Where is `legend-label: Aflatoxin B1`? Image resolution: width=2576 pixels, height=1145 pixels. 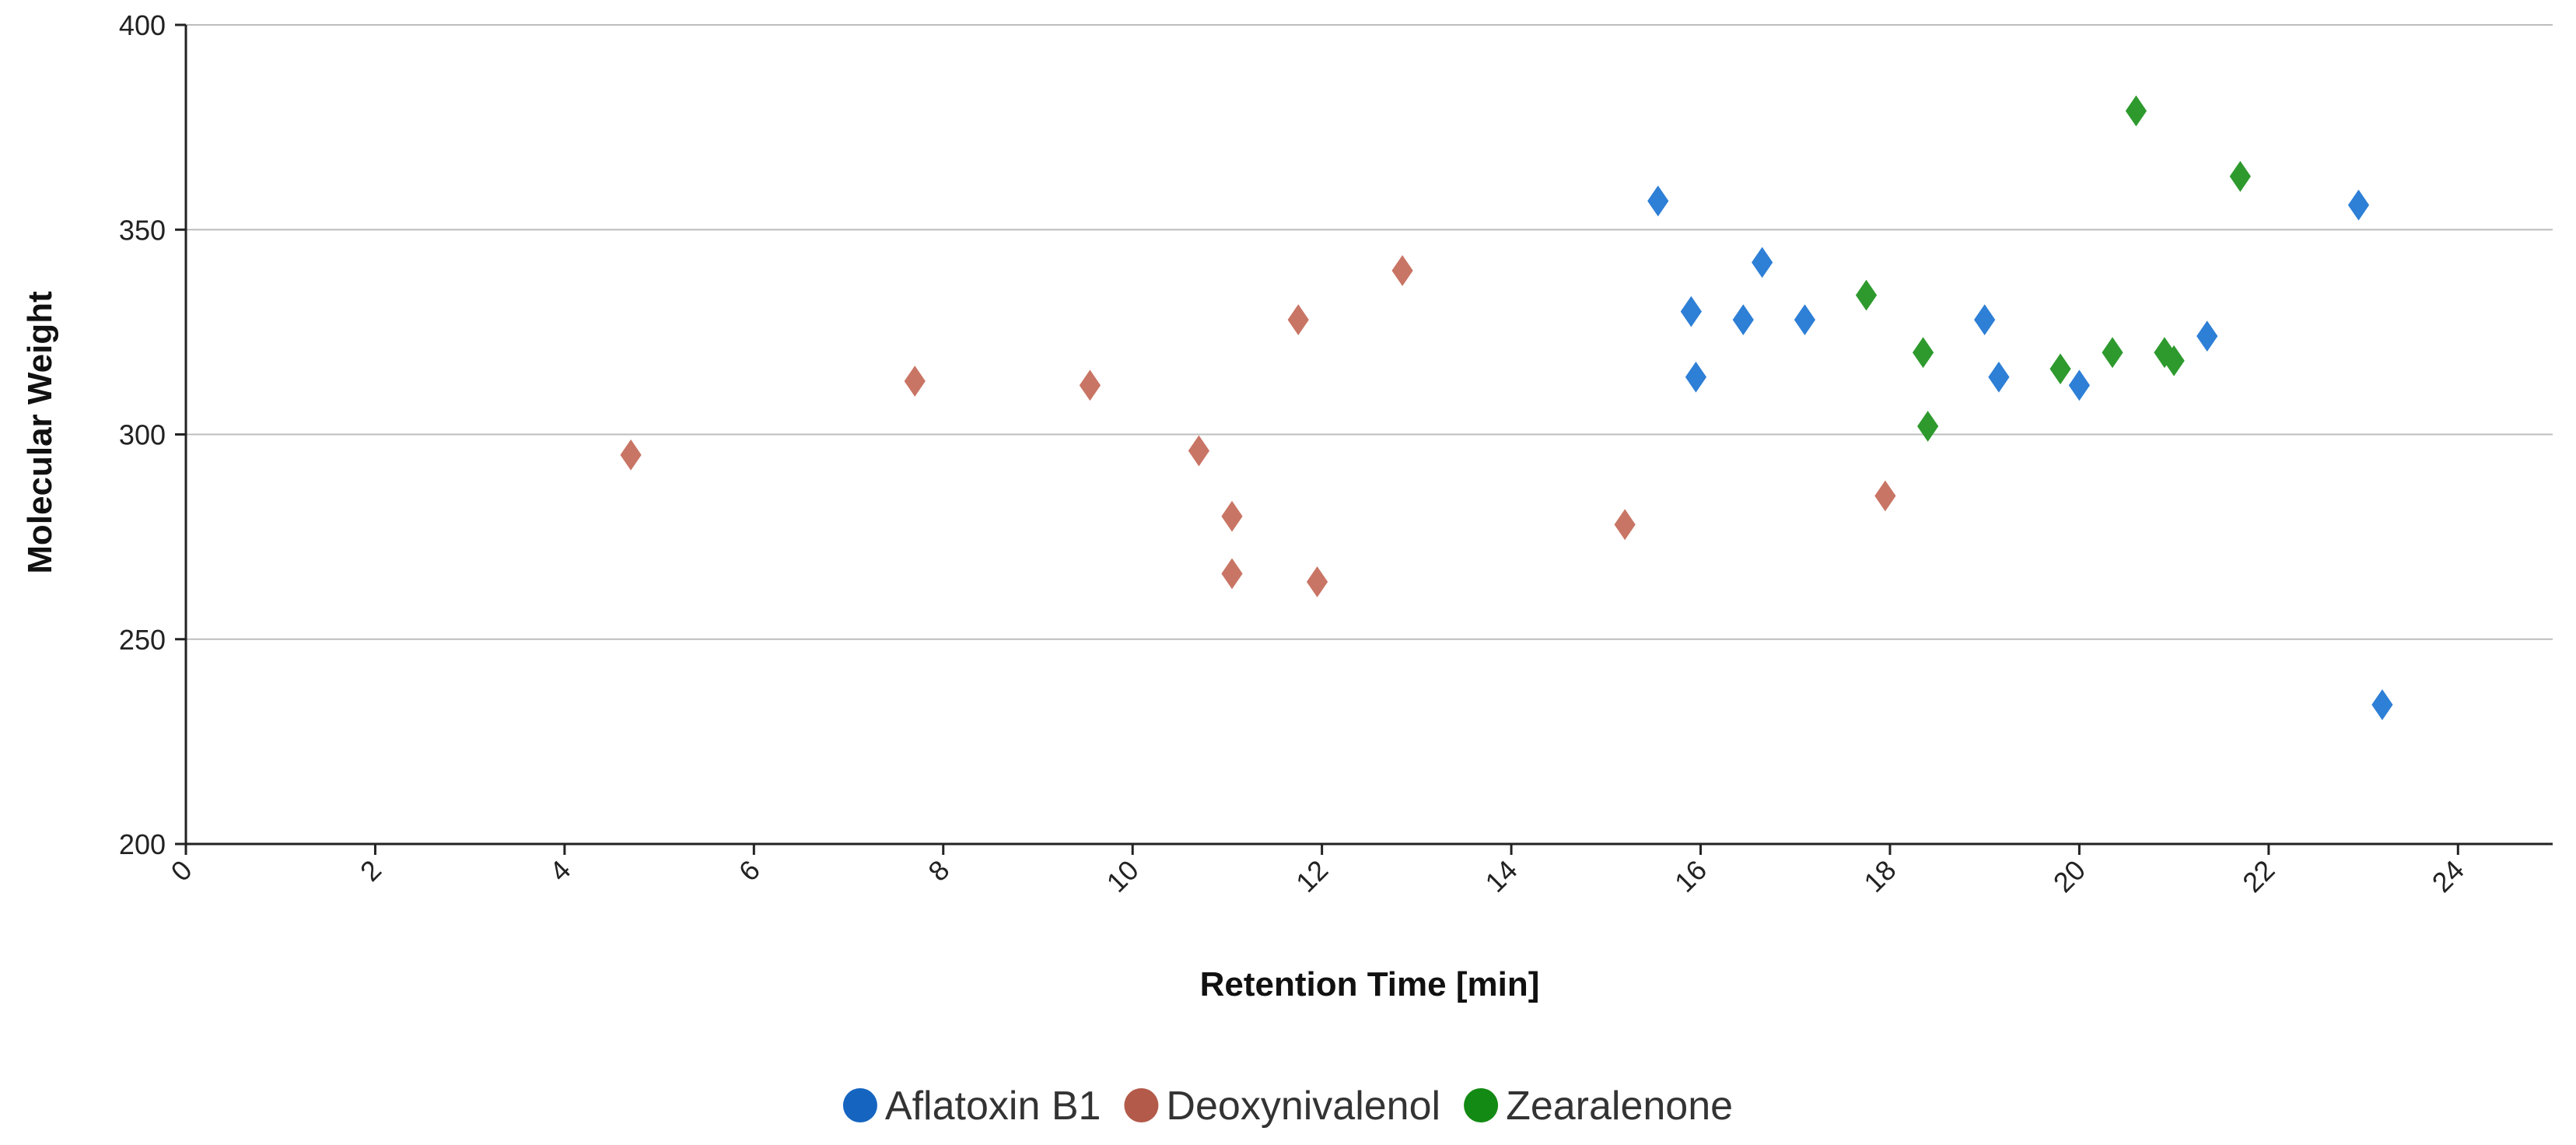 legend-label: Aflatoxin B1 is located at coordinates (993, 1106).